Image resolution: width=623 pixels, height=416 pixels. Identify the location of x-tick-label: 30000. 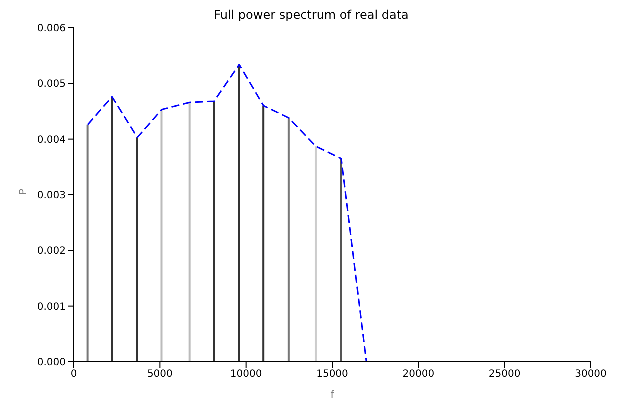
(591, 374).